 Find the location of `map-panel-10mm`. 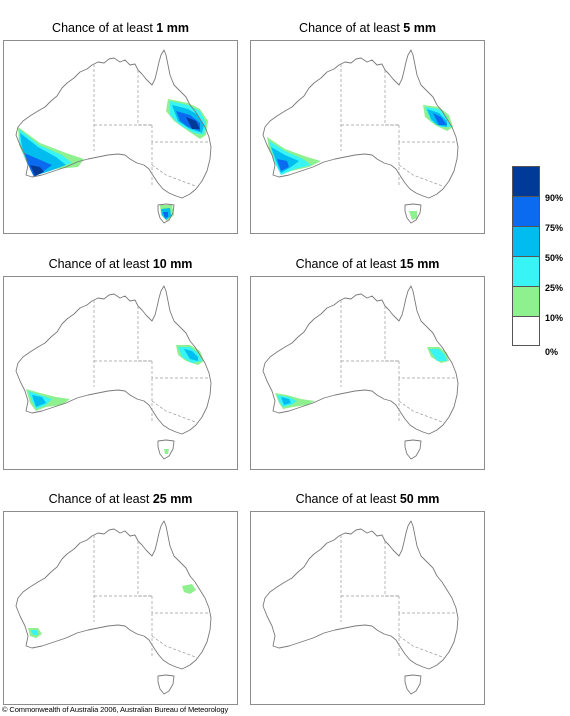

map-panel-10mm is located at coordinates (120, 373).